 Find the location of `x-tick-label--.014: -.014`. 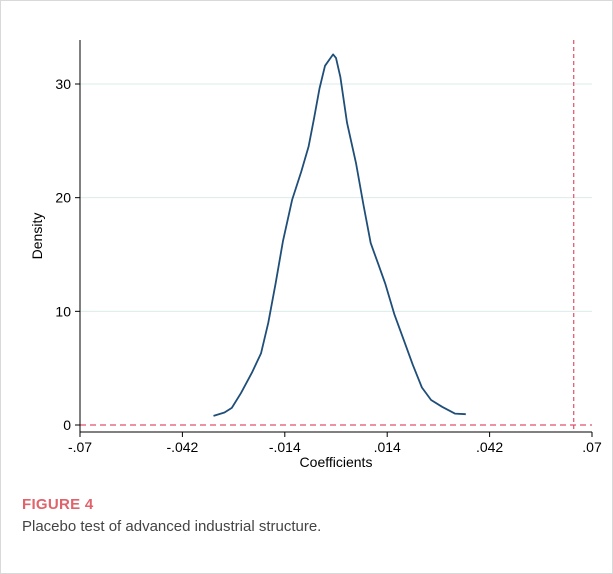

x-tick-label--.014: -.014 is located at coordinates (285, 447).